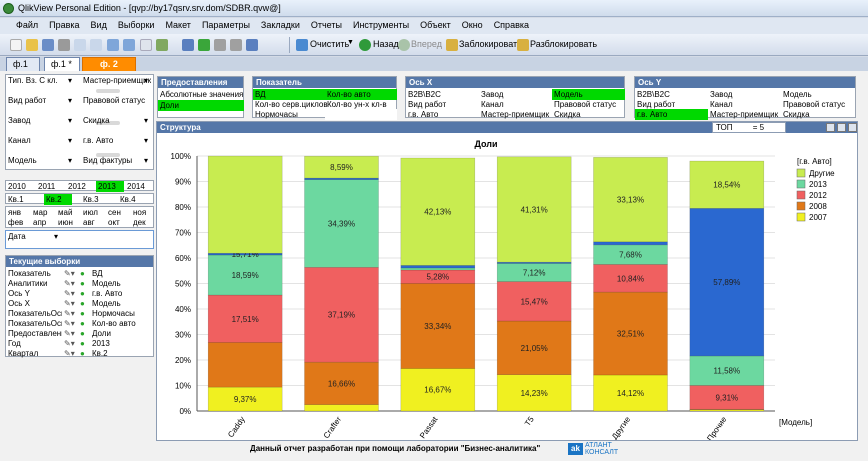  I want to click on clear-button: Очистить, so click(330, 44).